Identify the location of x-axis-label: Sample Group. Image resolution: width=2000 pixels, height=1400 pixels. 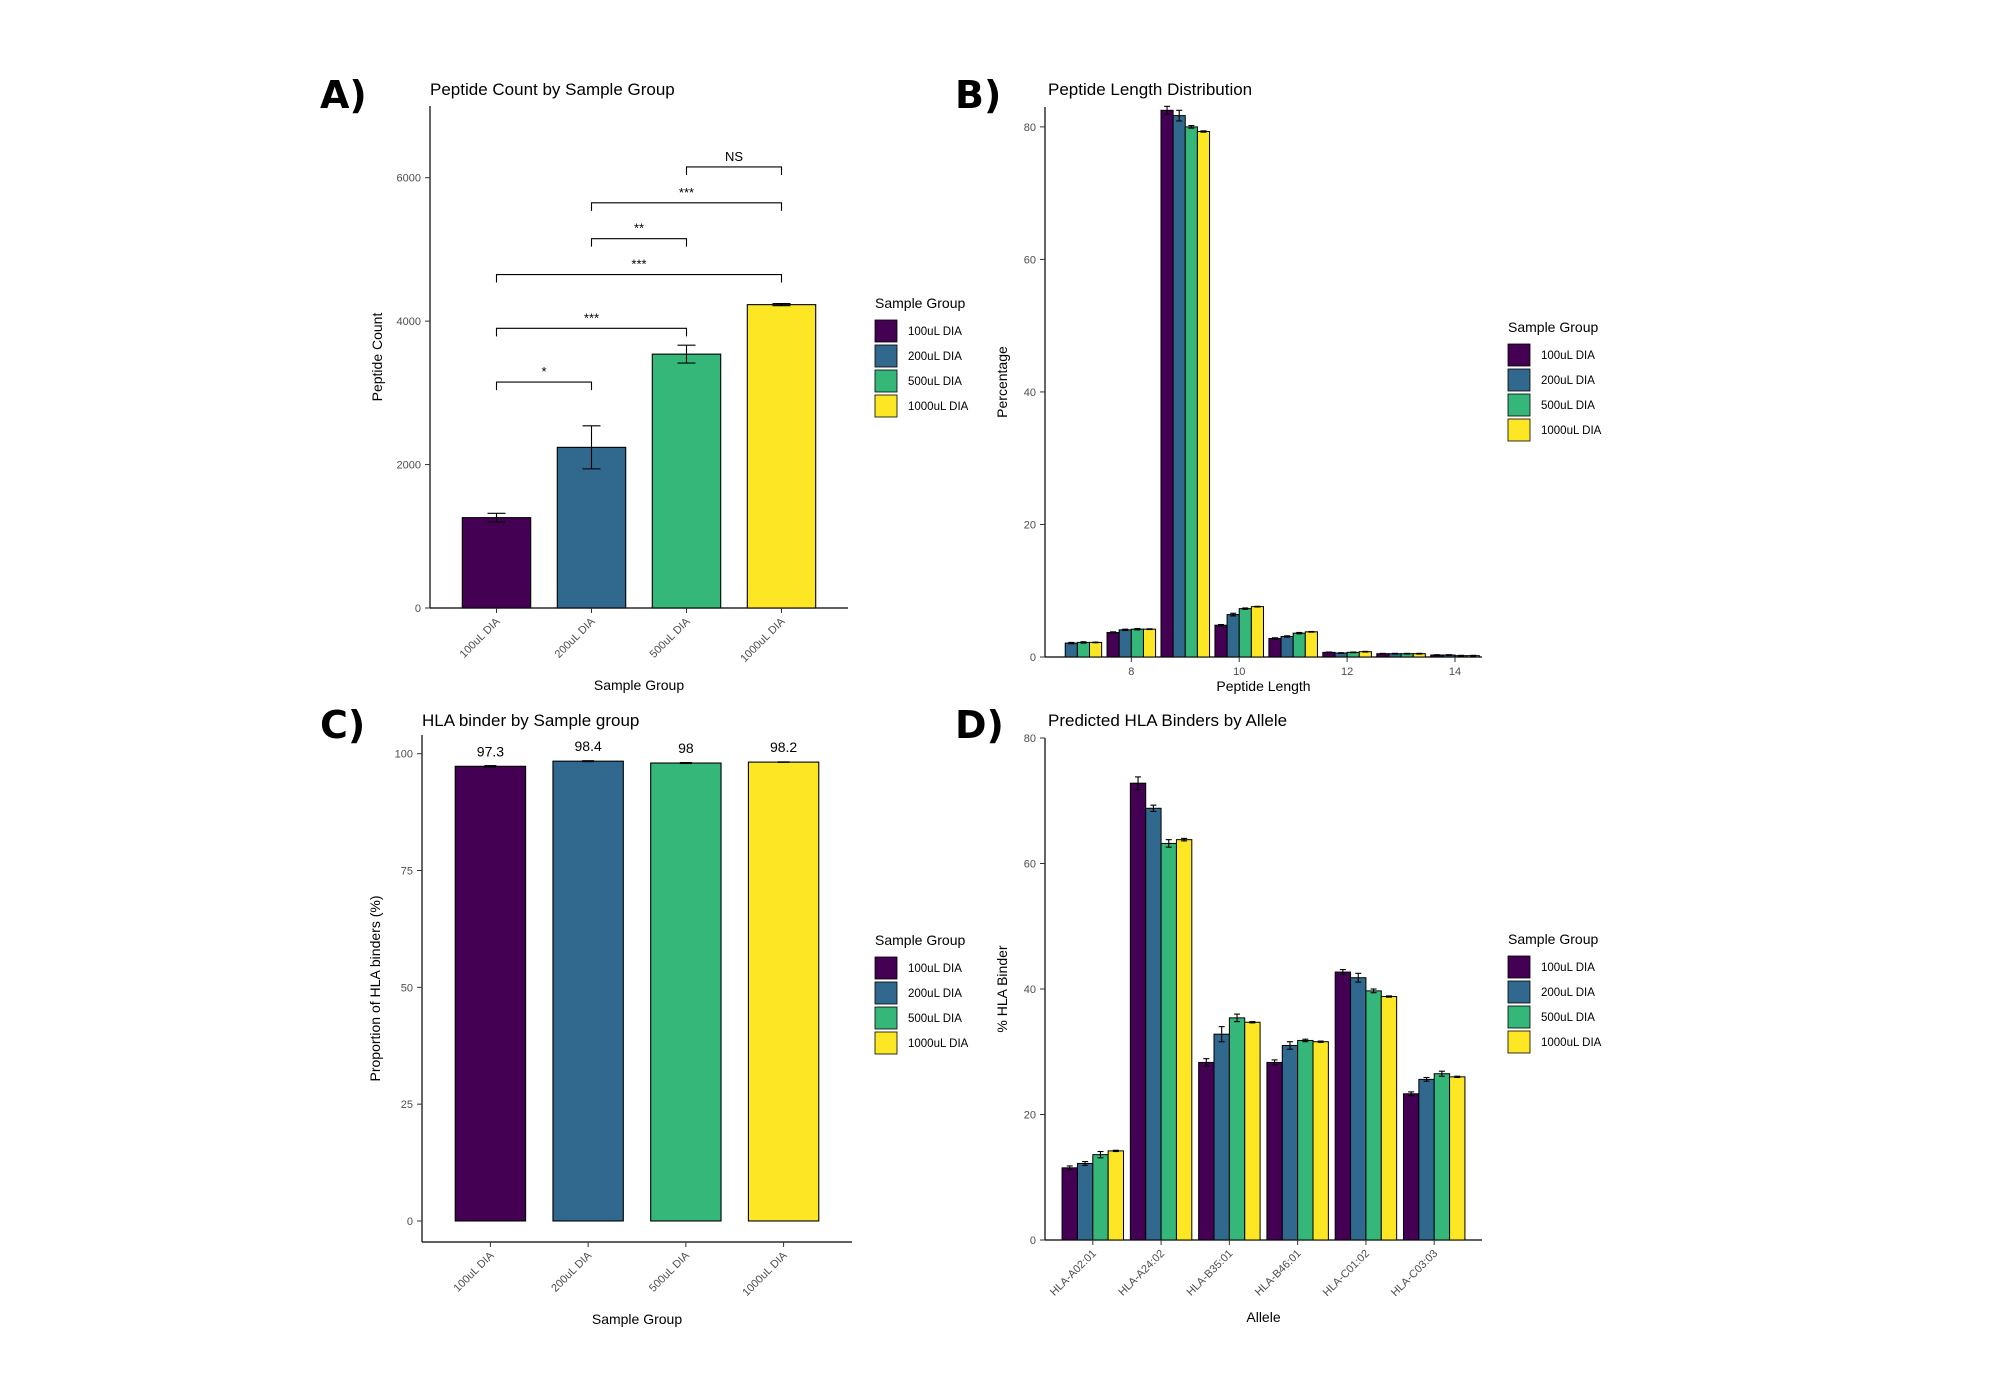
(639, 685).